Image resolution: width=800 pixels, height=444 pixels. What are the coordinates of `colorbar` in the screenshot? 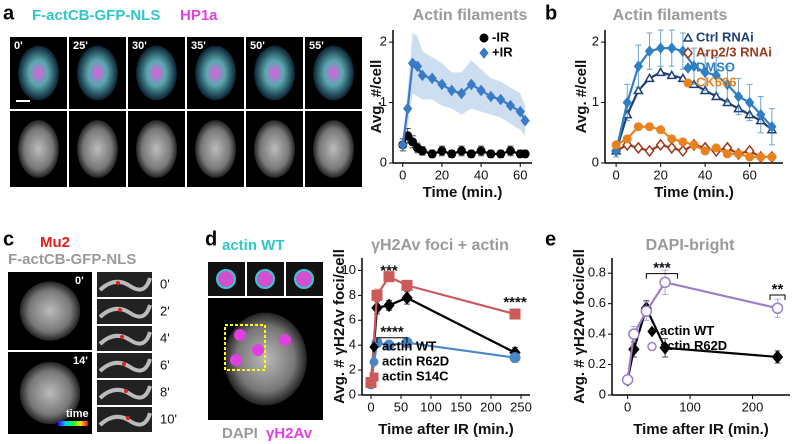 It's located at (73, 423).